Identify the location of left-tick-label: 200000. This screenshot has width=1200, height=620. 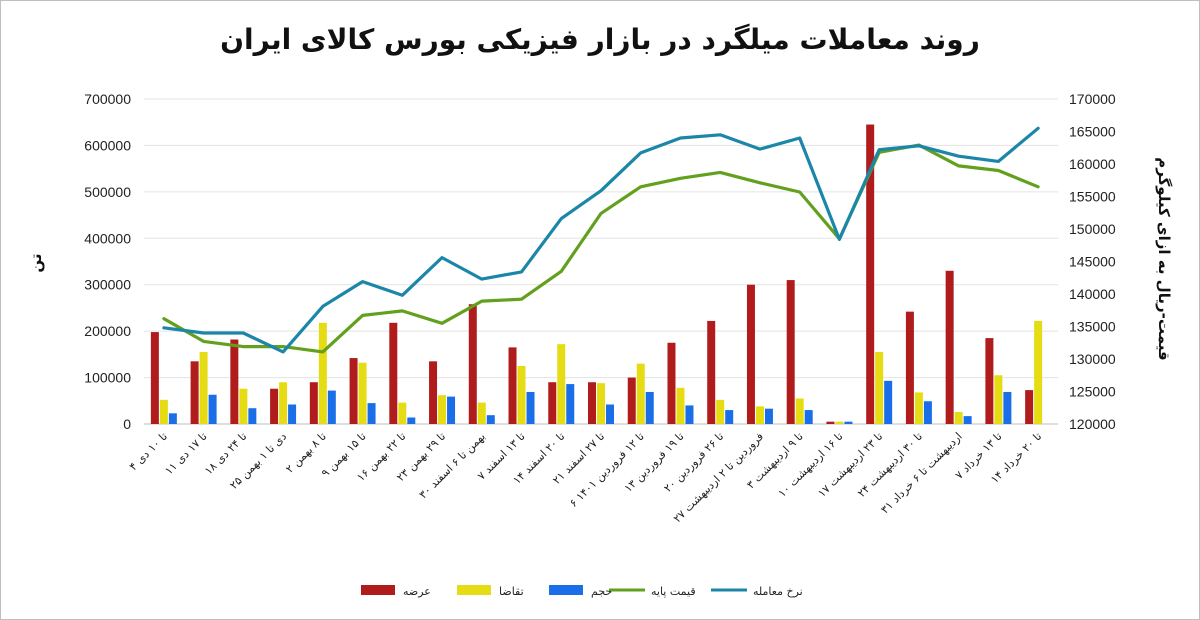
(107, 331).